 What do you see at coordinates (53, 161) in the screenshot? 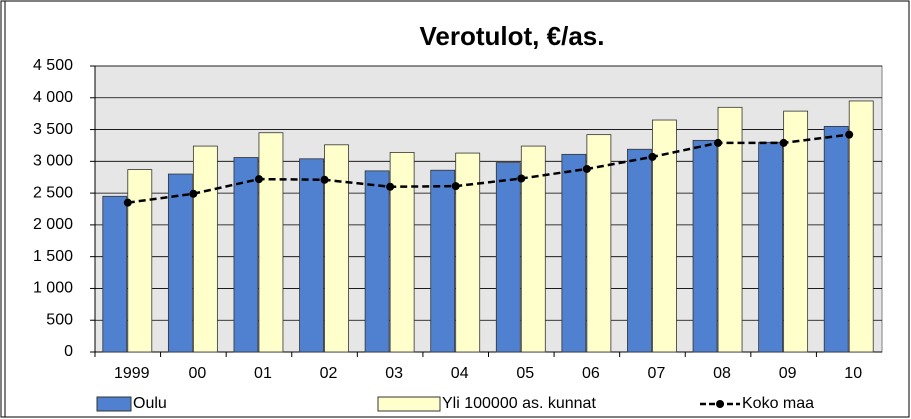
I see `y-tick-label: 3 000` at bounding box center [53, 161].